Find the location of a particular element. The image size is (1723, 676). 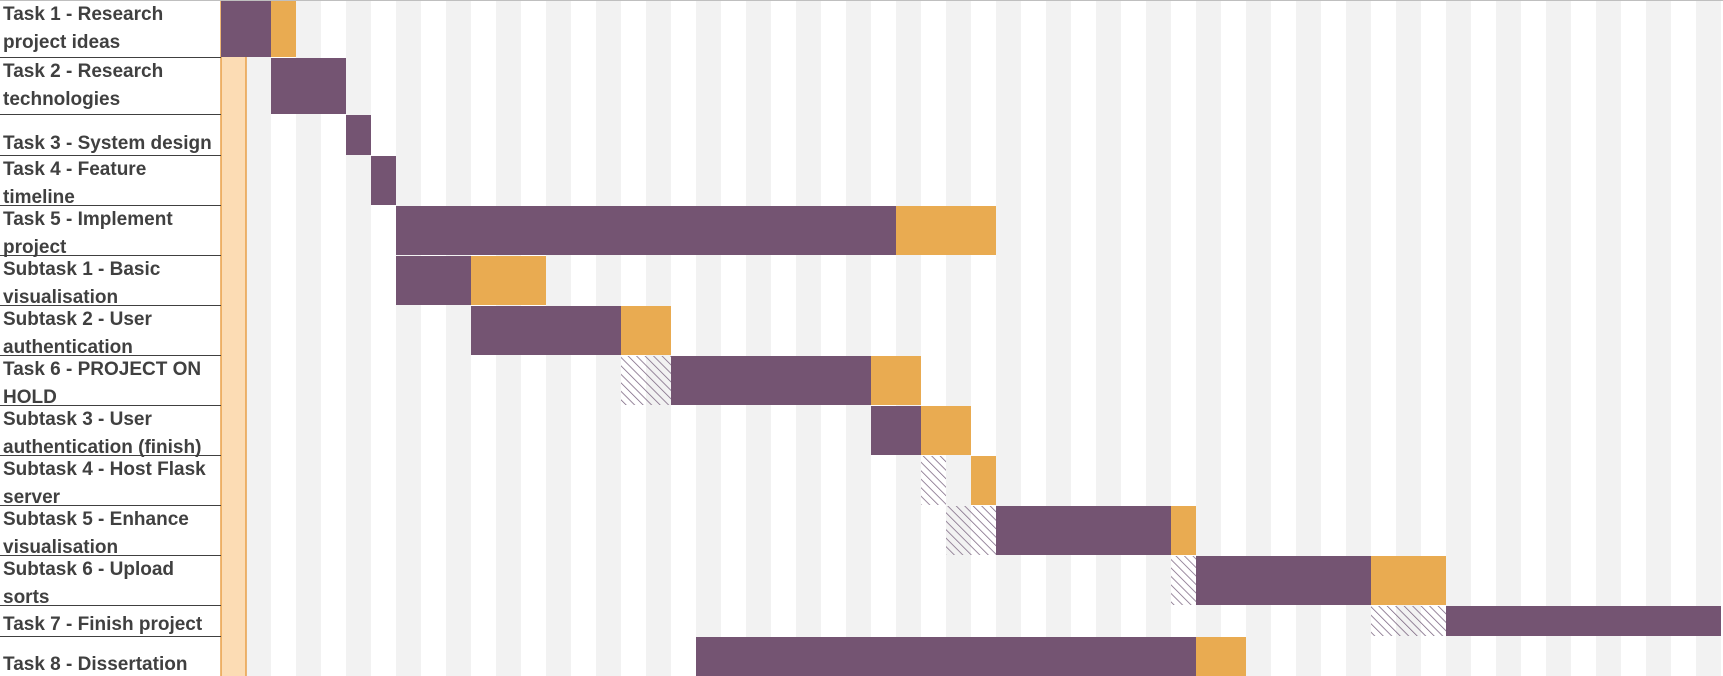

task-label: sorts is located at coordinates (26, 597).